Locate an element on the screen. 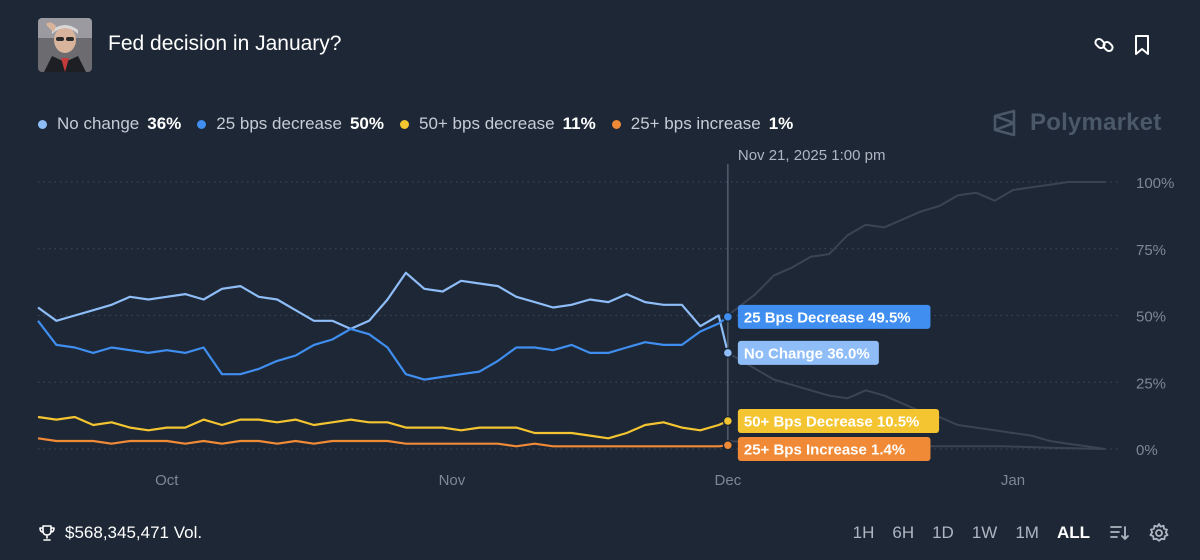 This screenshot has width=1200, height=560. settings-gear-icon is located at coordinates (1159, 533).